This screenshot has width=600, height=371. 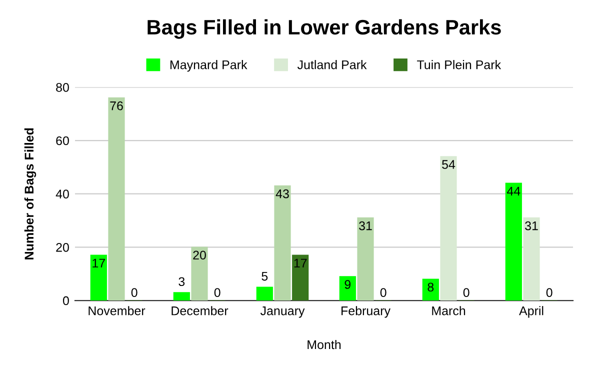 What do you see at coordinates (62, 87) in the screenshot?
I see `y-tick-label: 80` at bounding box center [62, 87].